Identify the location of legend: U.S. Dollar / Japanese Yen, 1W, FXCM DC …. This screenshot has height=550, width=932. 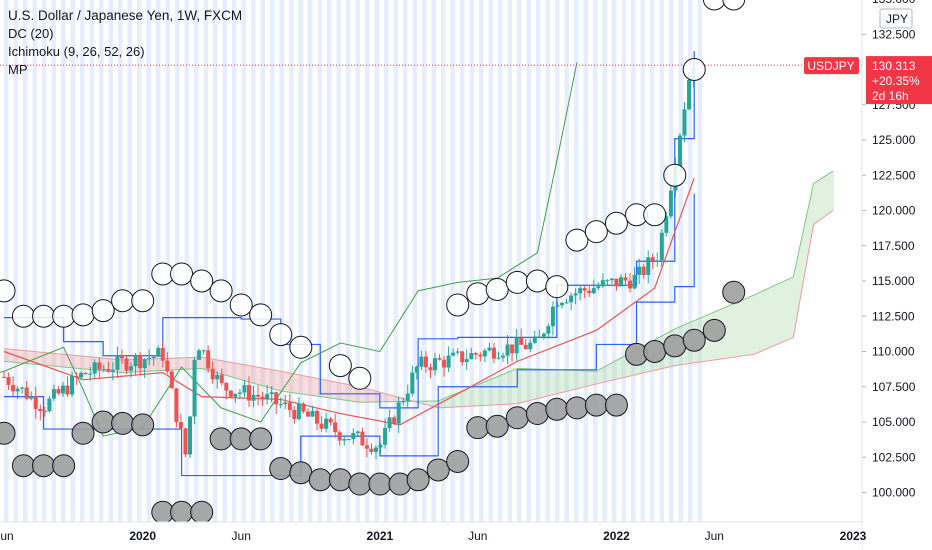
(125, 43).